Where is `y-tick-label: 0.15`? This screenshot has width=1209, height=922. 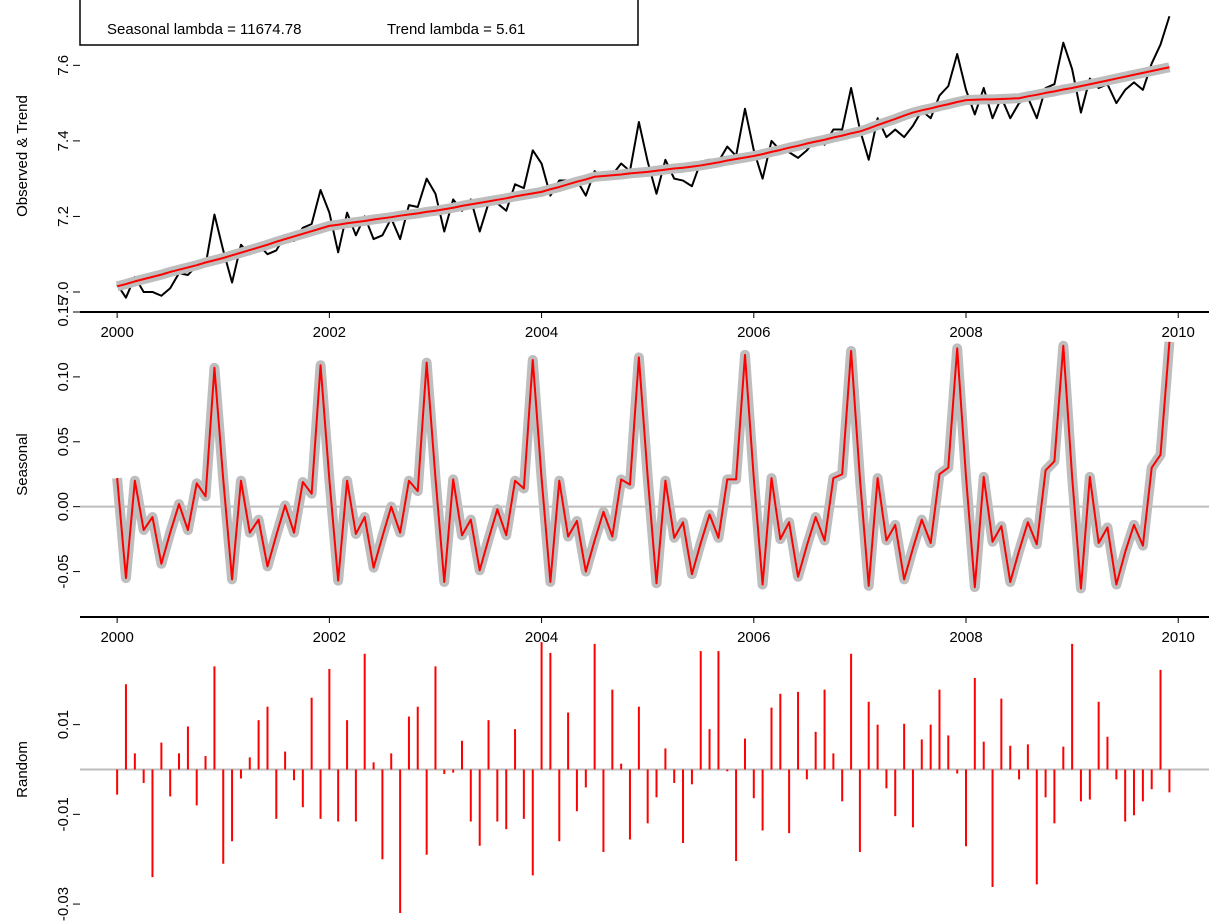 y-tick-label: 0.15 is located at coordinates (63, 311).